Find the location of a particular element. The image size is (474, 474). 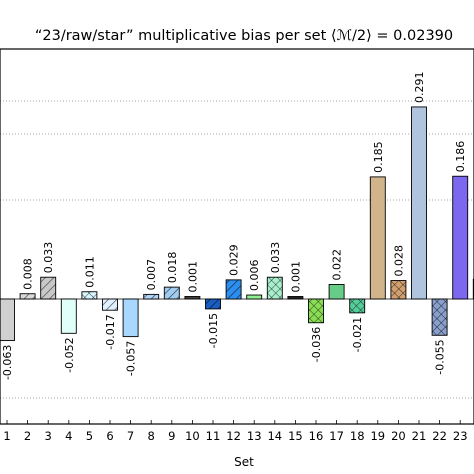

x-tick-label-22: 22 is located at coordinates (439, 436).